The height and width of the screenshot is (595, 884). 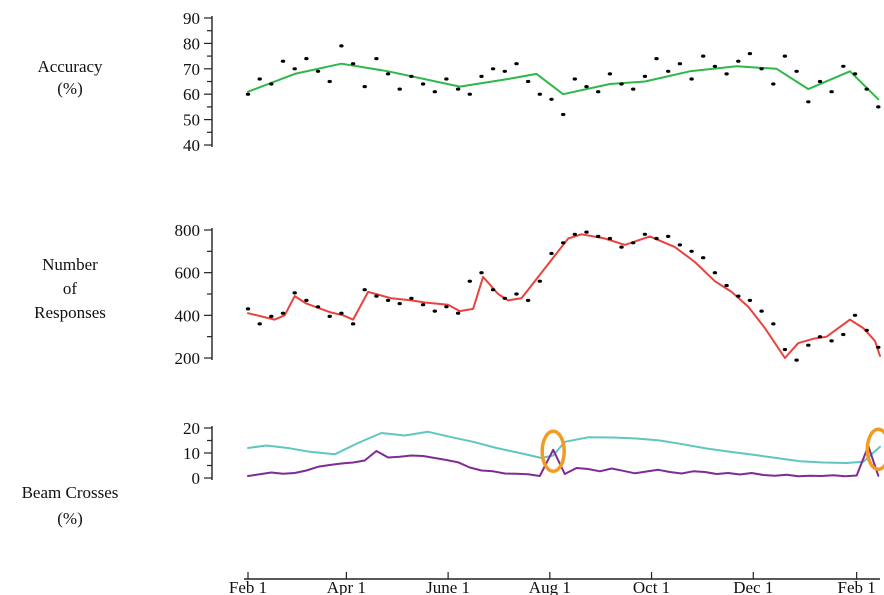 What do you see at coordinates (188, 358) in the screenshot?
I see `y-tick-label: 200` at bounding box center [188, 358].